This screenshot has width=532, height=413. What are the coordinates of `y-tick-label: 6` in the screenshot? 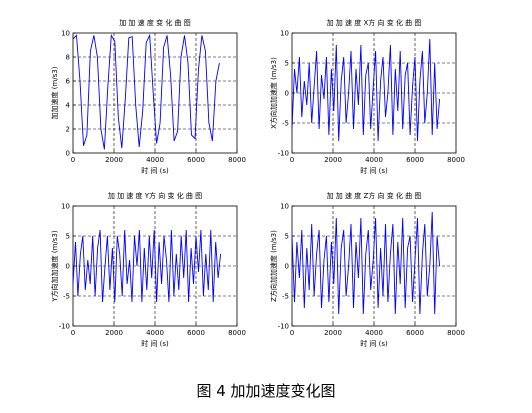 It's located at (68, 82).